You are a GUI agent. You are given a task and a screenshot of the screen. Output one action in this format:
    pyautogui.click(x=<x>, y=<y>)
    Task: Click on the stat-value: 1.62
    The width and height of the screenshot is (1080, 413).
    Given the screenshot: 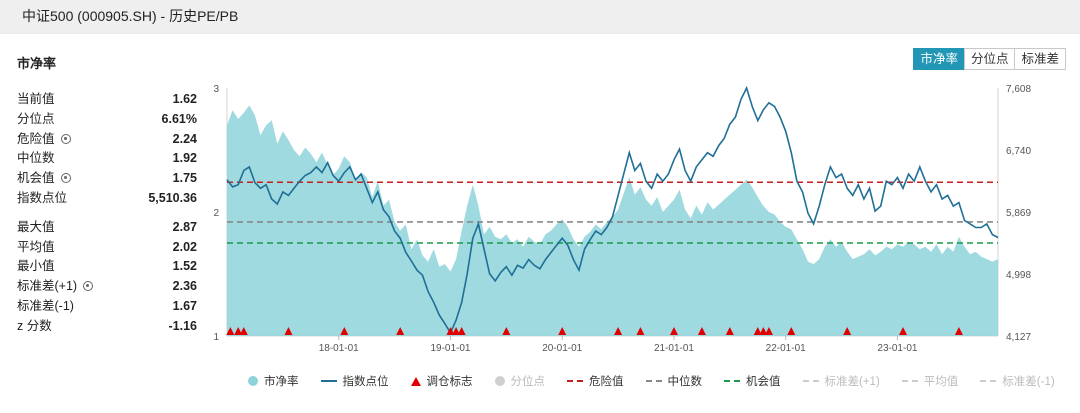 What is the action you would take?
    pyautogui.click(x=184, y=99)
    